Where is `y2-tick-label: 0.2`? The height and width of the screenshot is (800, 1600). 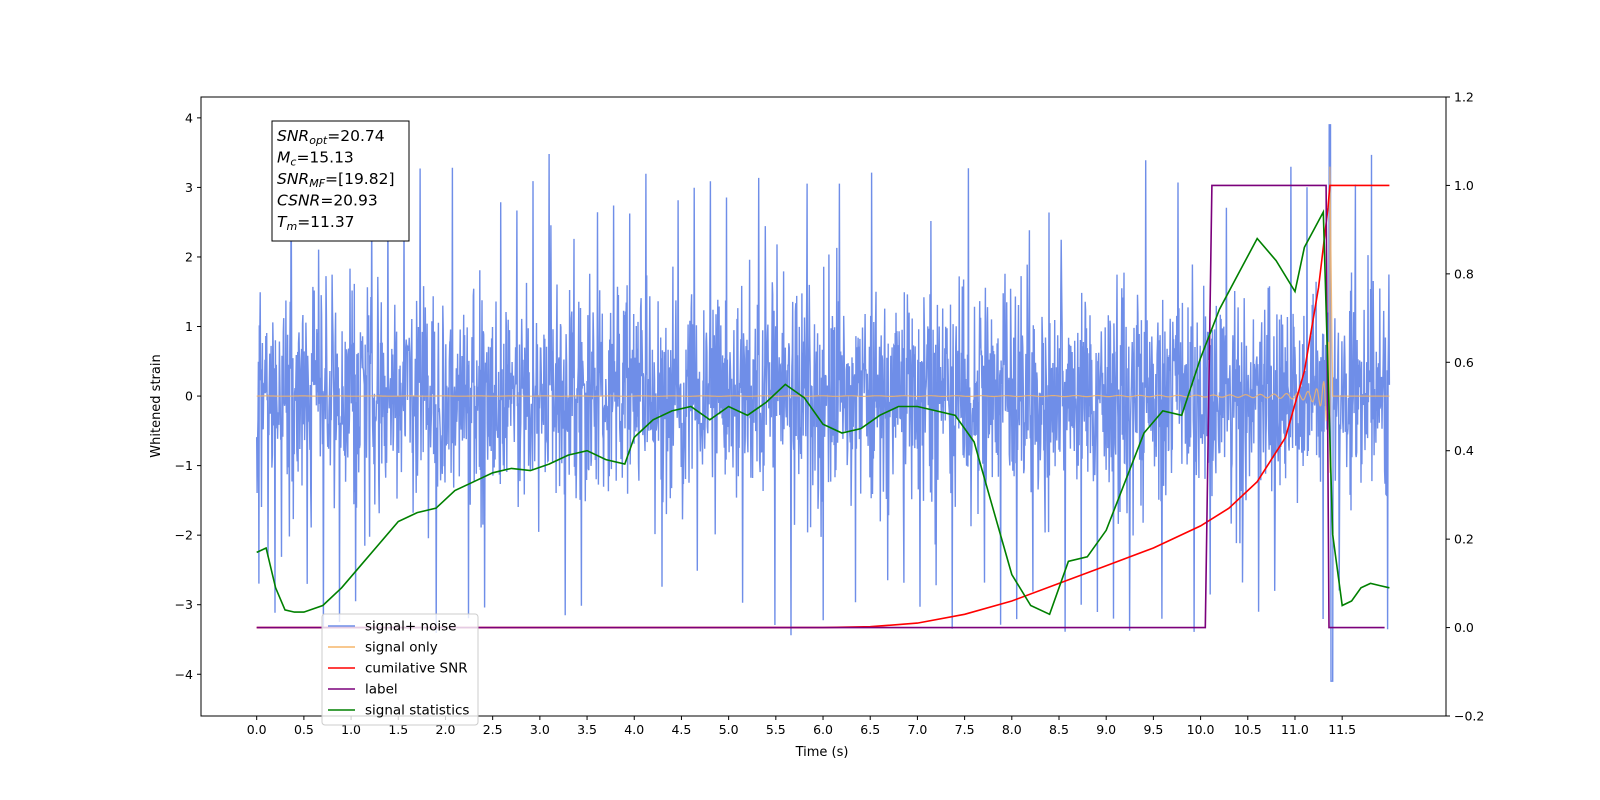
y2-tick-label: 0.2 is located at coordinates (1464, 539).